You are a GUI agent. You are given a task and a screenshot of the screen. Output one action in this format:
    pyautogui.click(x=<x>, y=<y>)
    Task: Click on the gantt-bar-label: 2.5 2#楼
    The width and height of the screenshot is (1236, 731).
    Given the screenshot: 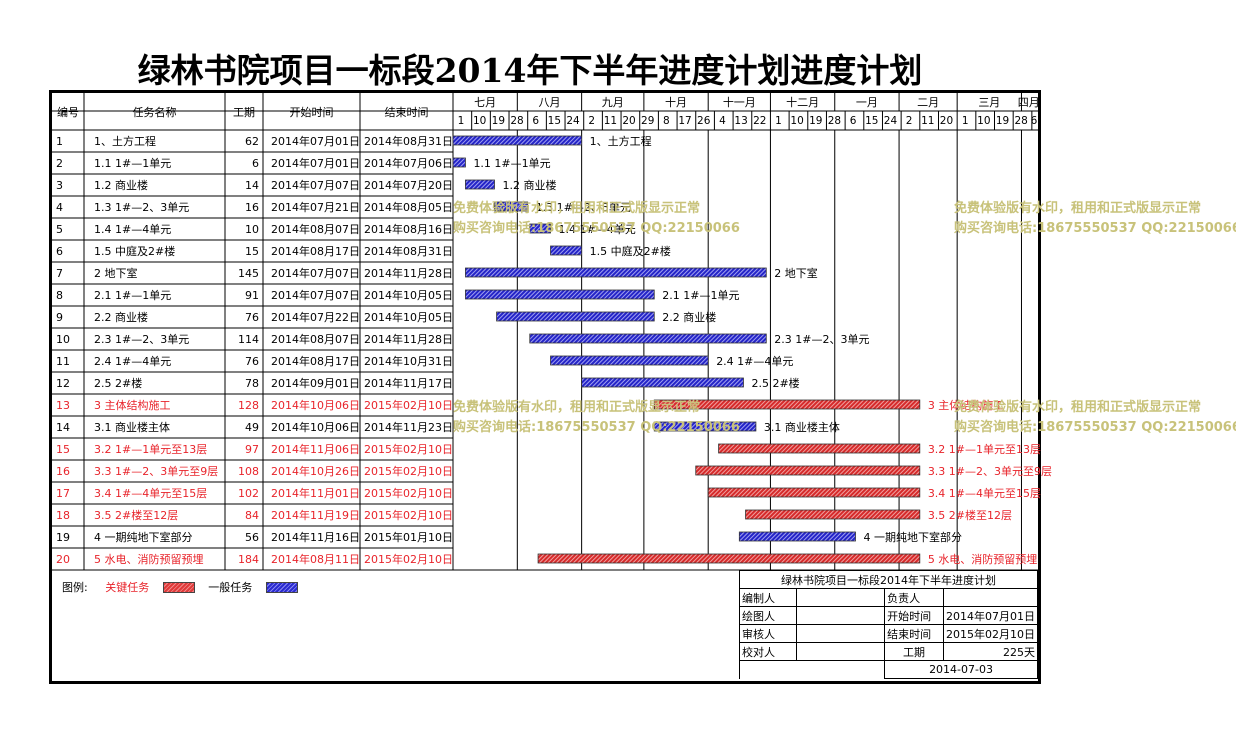 What is the action you would take?
    pyautogui.click(x=775, y=383)
    